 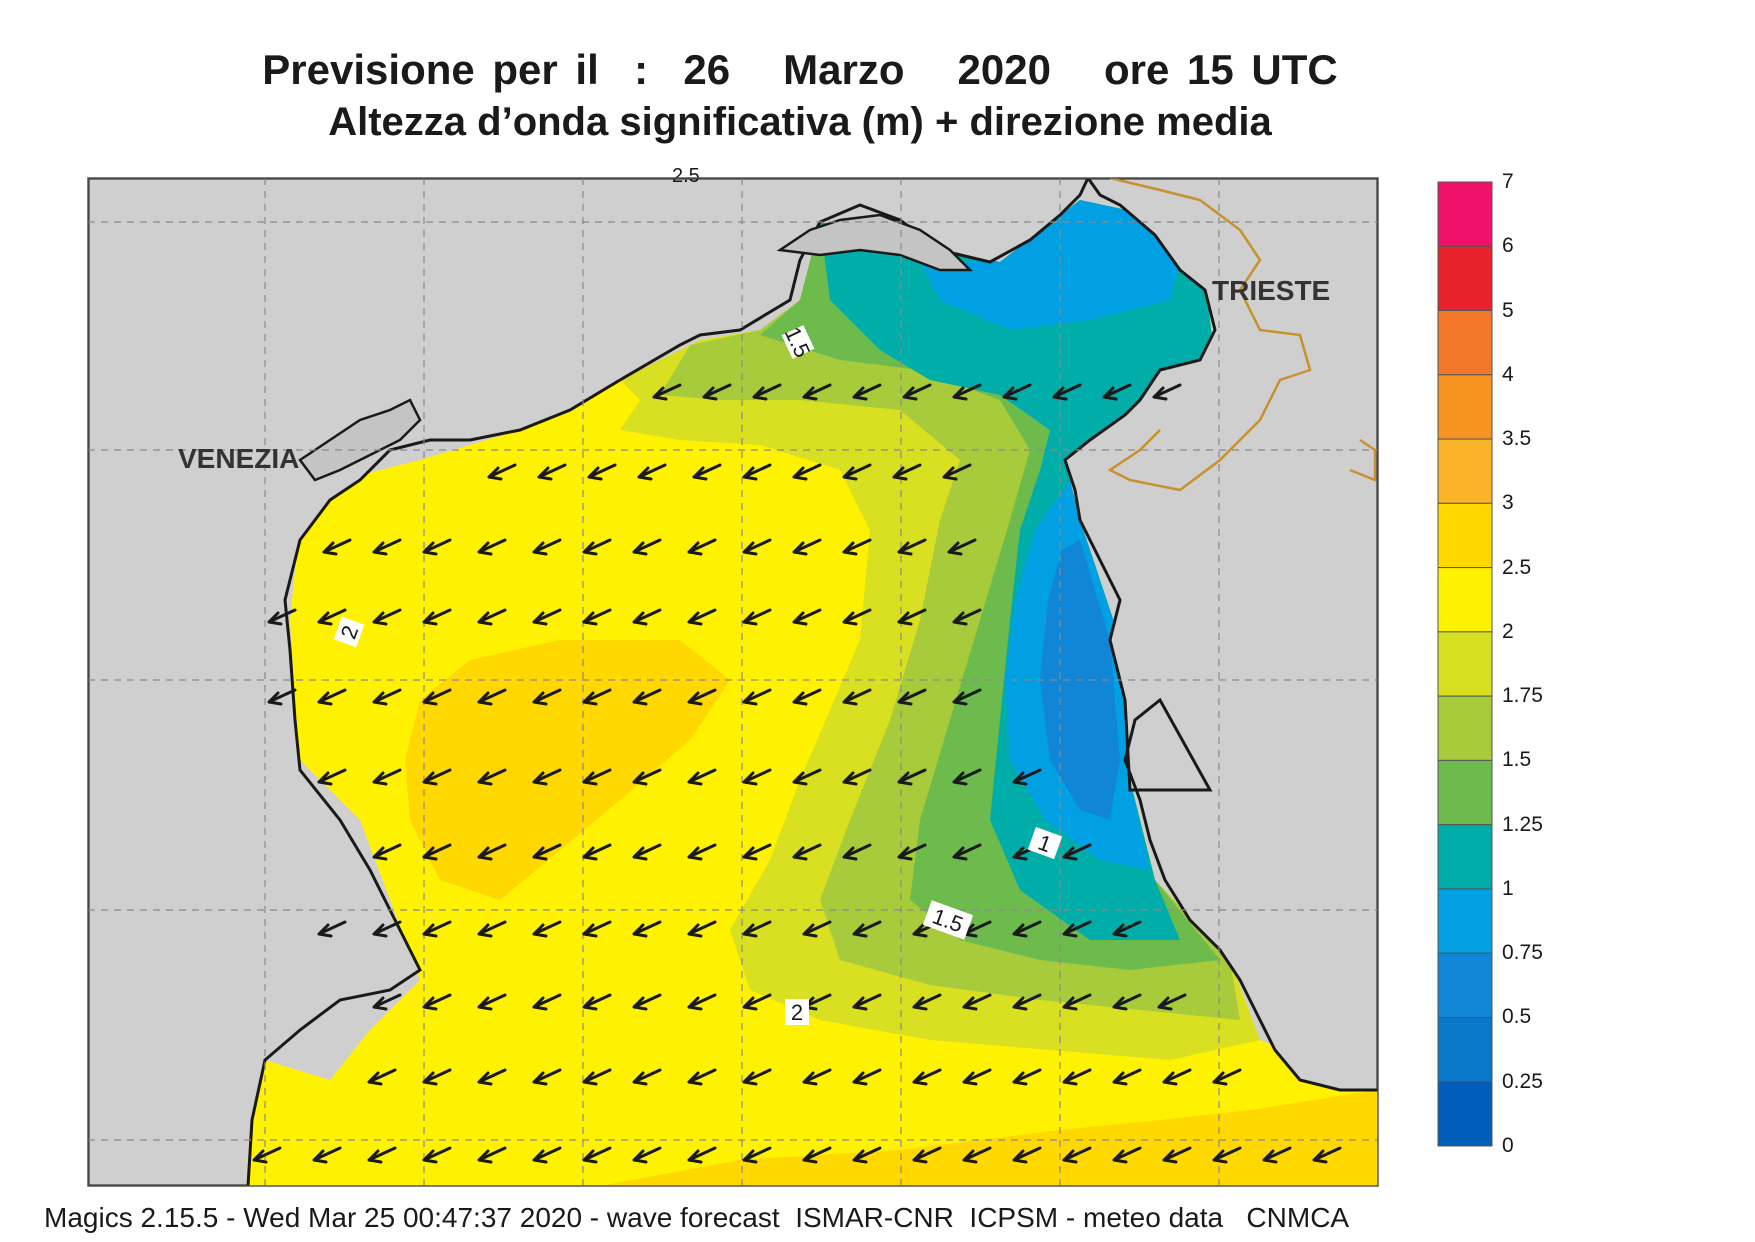 What do you see at coordinates (1220, 635) in the screenshot?
I see `istria-land` at bounding box center [1220, 635].